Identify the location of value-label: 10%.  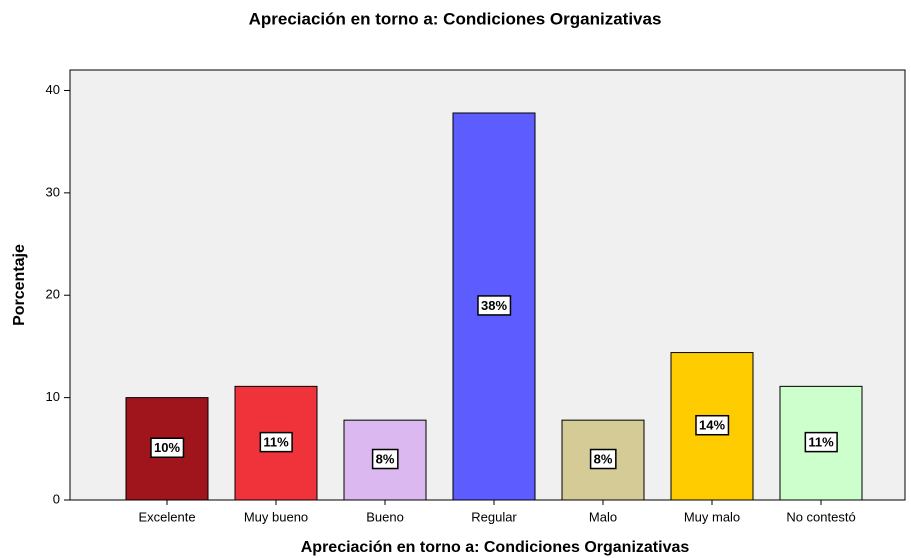
(167, 447).